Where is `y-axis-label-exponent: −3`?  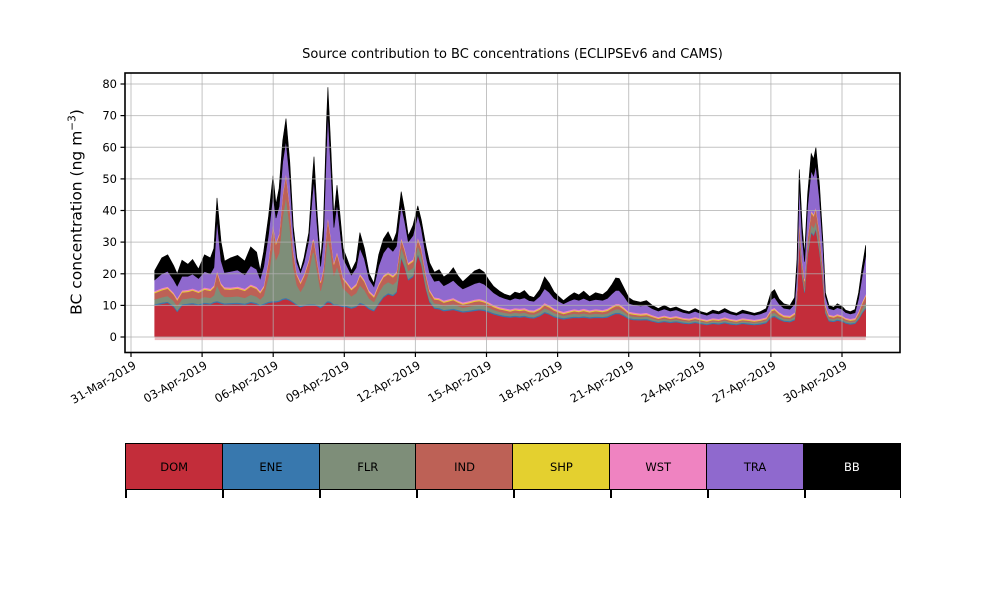
y-axis-label-exponent: −3 is located at coordinates (72, 123).